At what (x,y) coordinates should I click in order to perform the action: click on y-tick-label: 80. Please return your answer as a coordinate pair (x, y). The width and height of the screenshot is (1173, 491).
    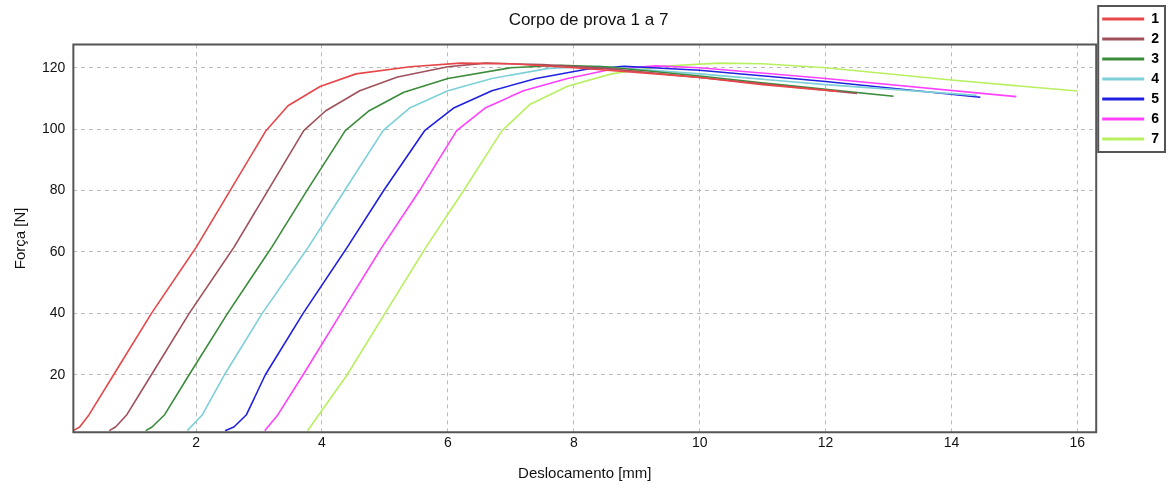
    Looking at the image, I should click on (57, 189).